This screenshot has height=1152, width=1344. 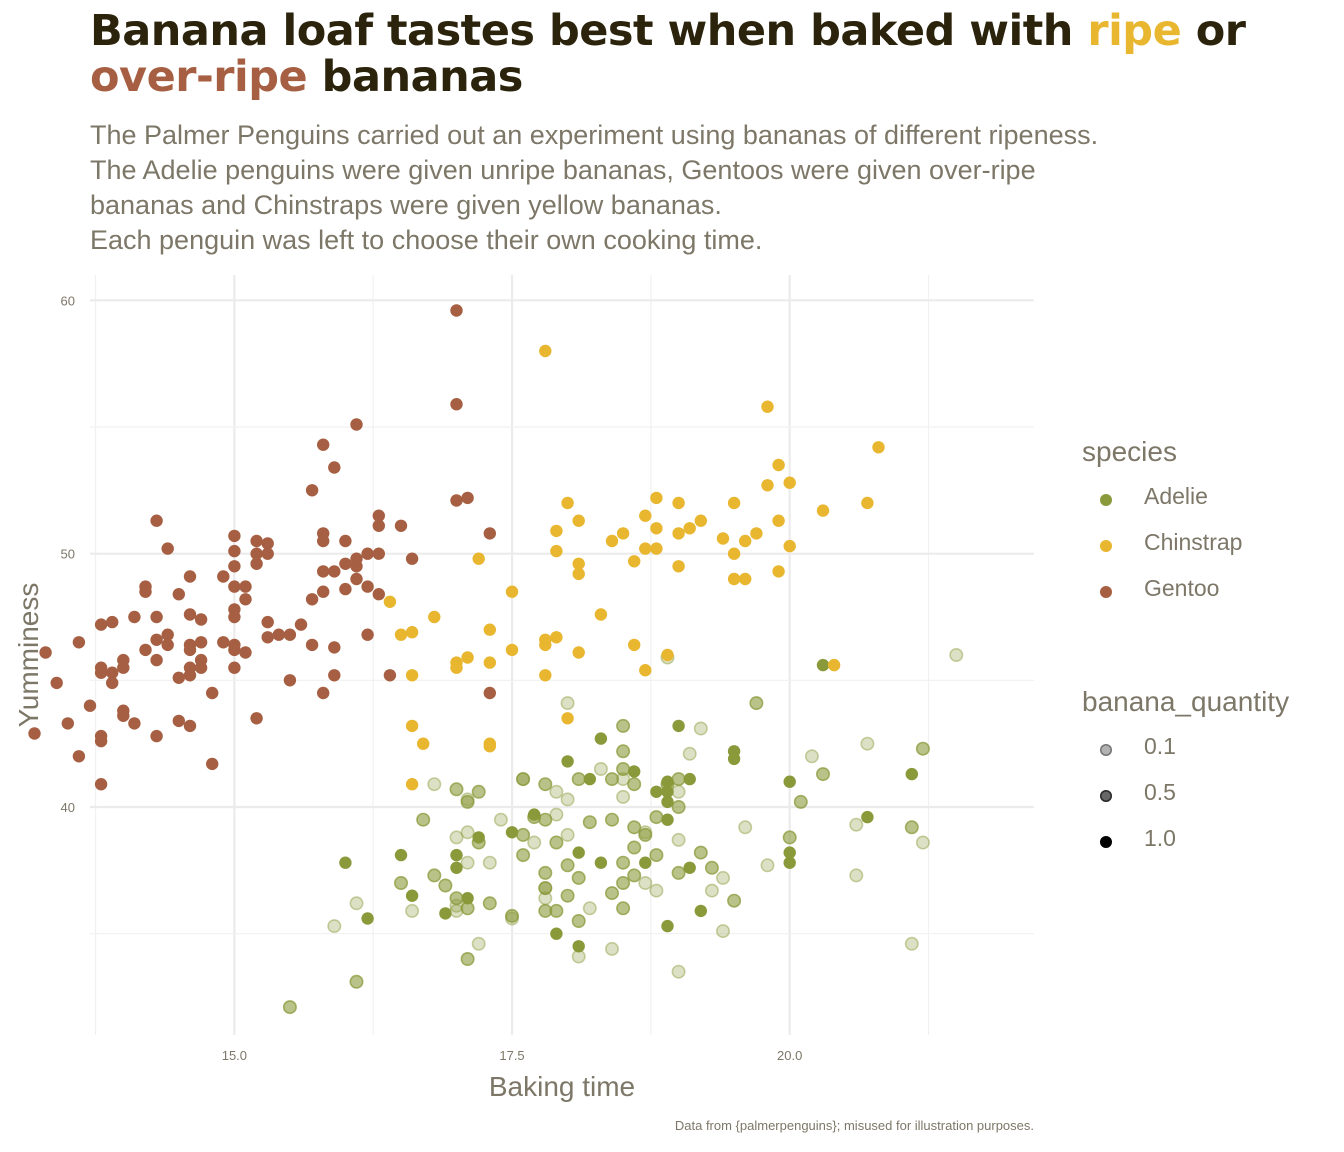 I want to click on title-highlight-overripe: over-ripe, so click(x=199, y=77).